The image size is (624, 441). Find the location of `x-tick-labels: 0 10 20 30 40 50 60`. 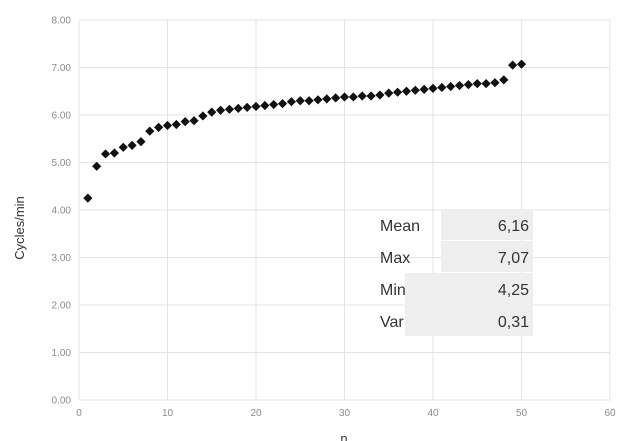

x-tick-labels: 0 10 20 30 40 50 60 is located at coordinates (346, 413).